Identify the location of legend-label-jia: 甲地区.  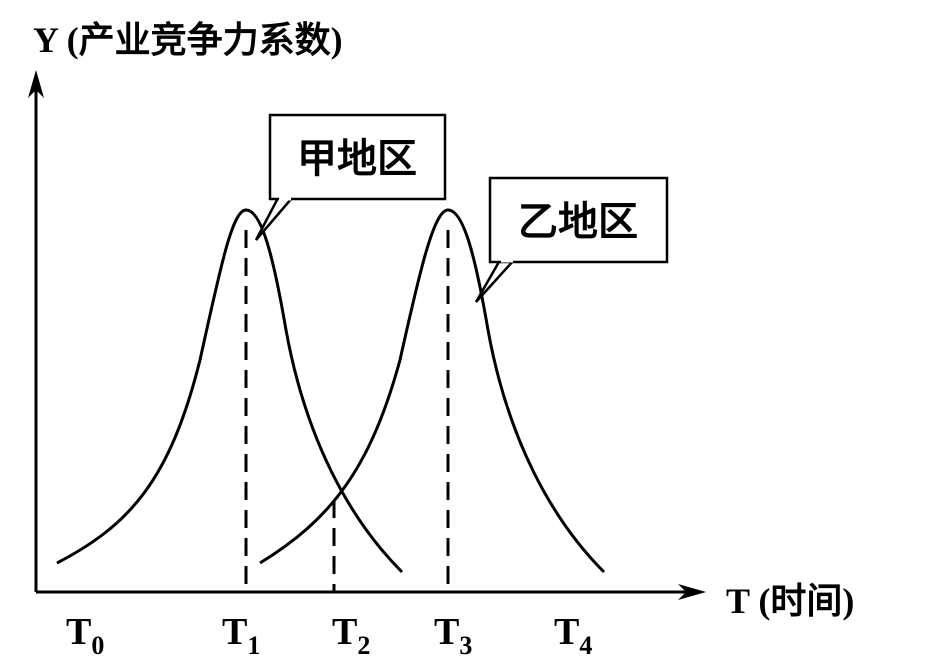
(357, 158).